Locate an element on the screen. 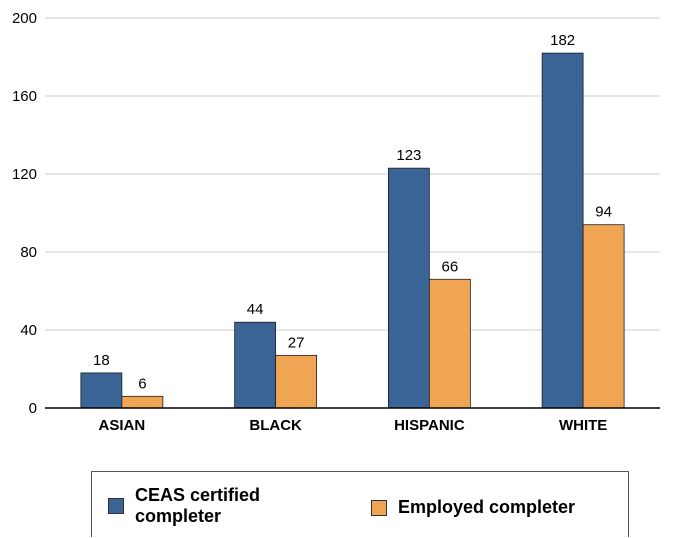  legend-swatch-ceas is located at coordinates (116, 506).